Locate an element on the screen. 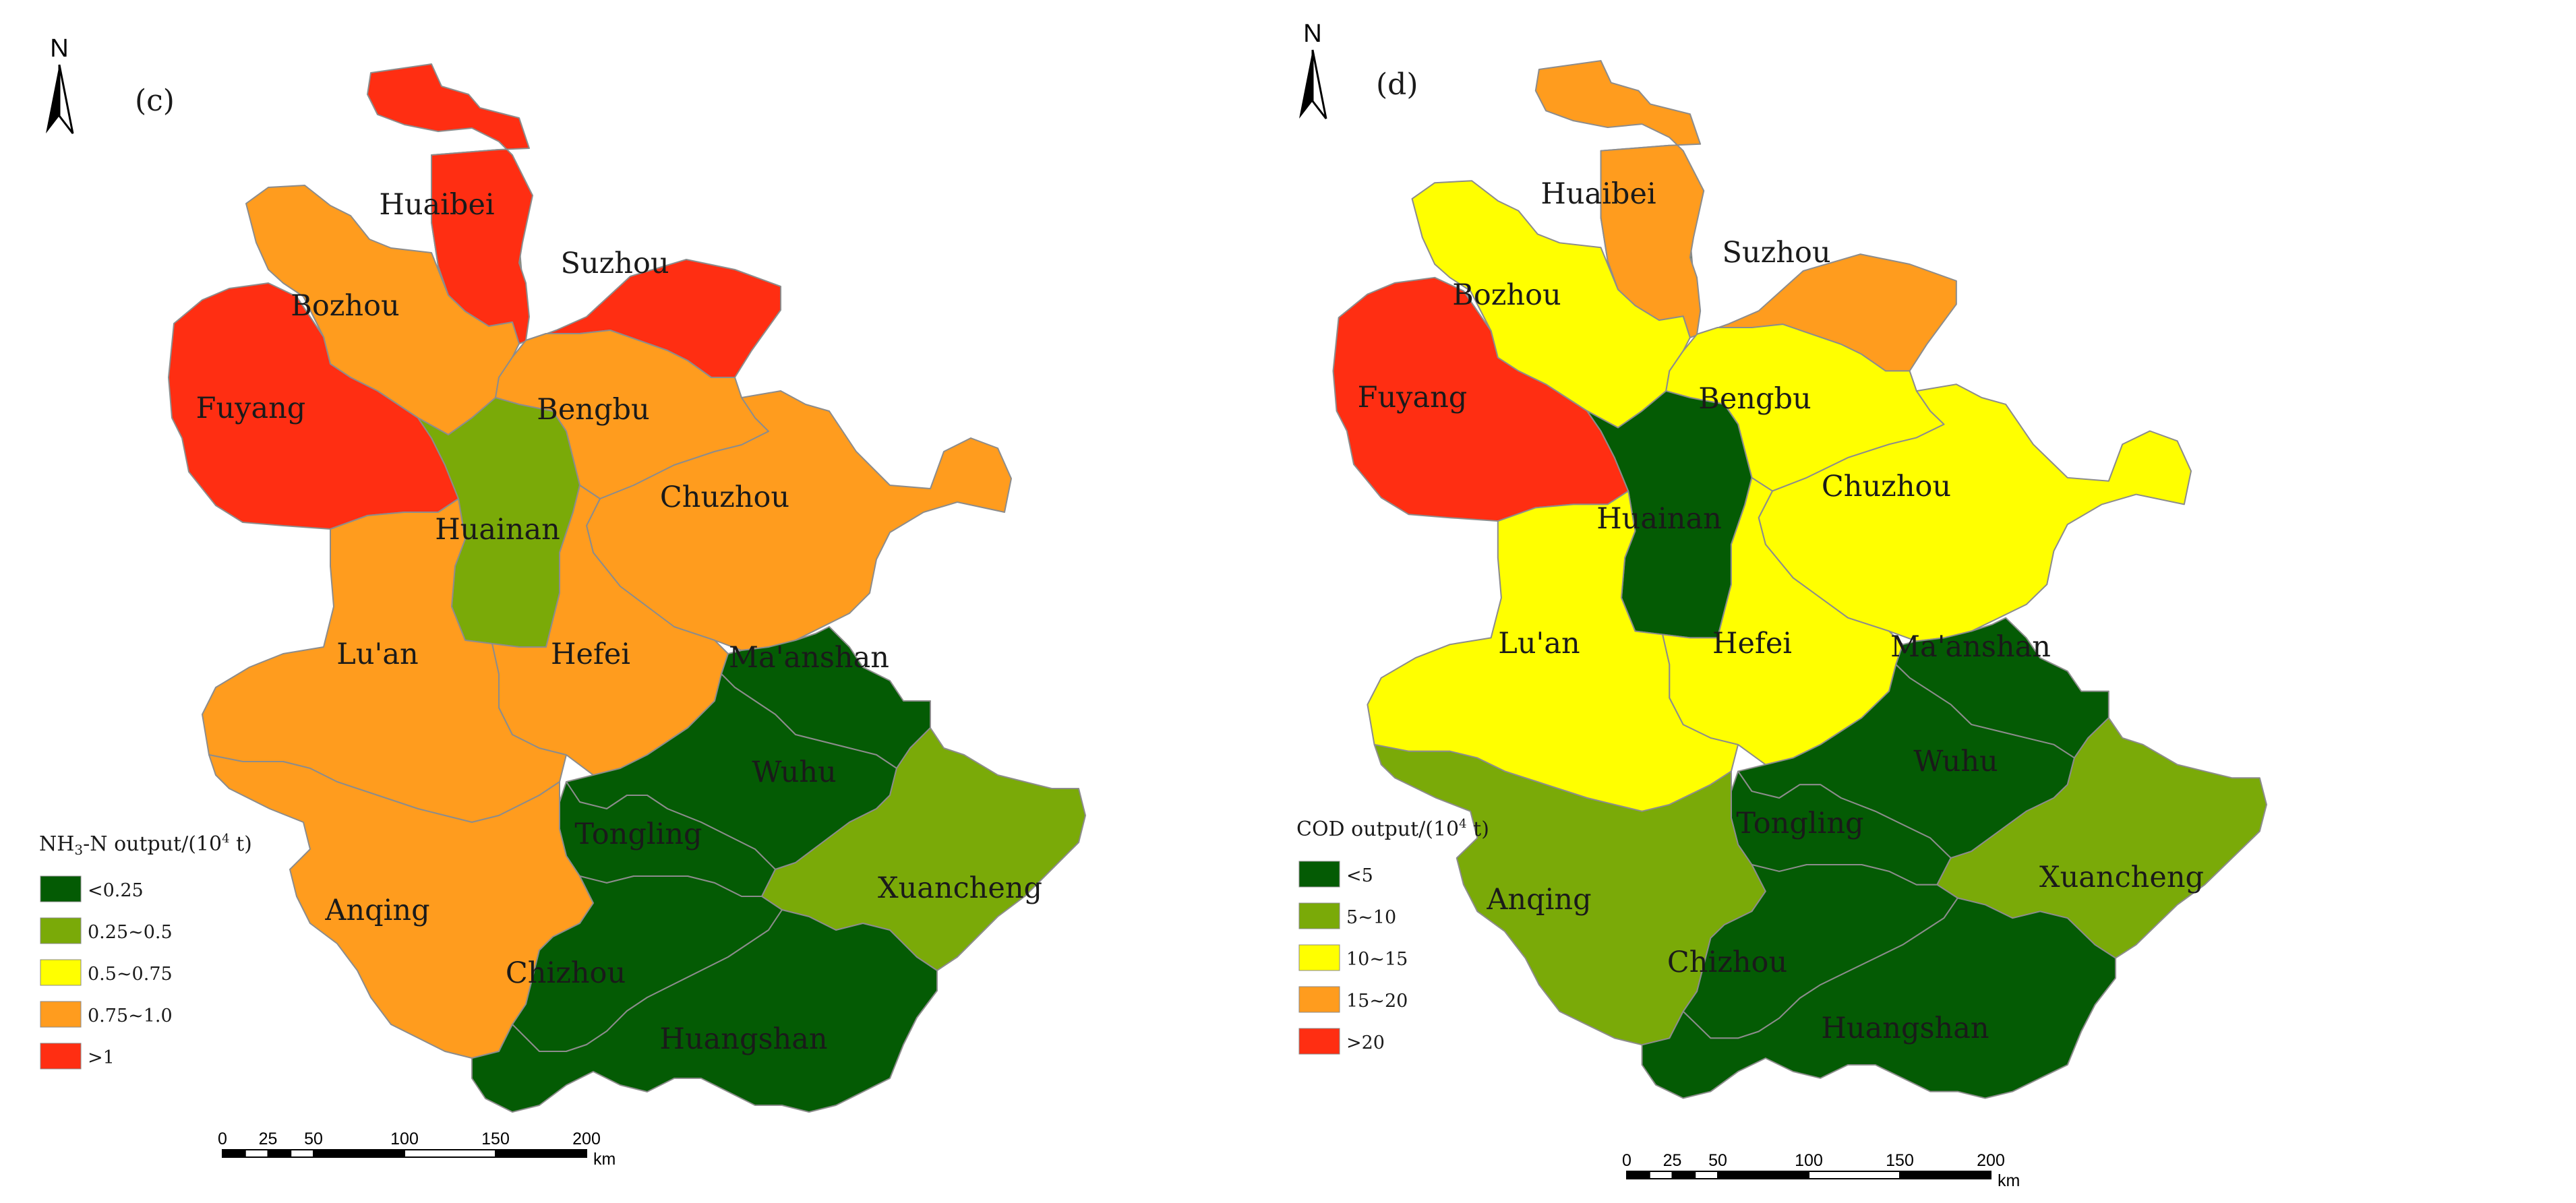 The width and height of the screenshot is (2576, 1203). region-label-bozhou: Bozhou is located at coordinates (1506, 295).